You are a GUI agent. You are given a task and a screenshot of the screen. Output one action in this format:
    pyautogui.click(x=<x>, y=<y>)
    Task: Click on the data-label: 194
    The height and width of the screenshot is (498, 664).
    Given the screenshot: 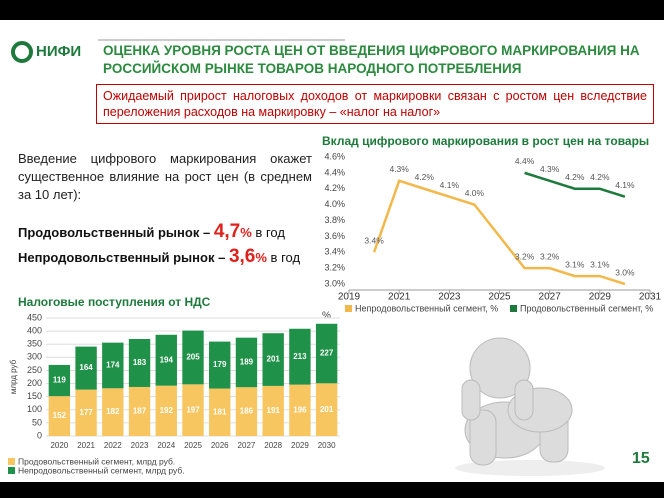 What is the action you would take?
    pyautogui.click(x=167, y=359)
    